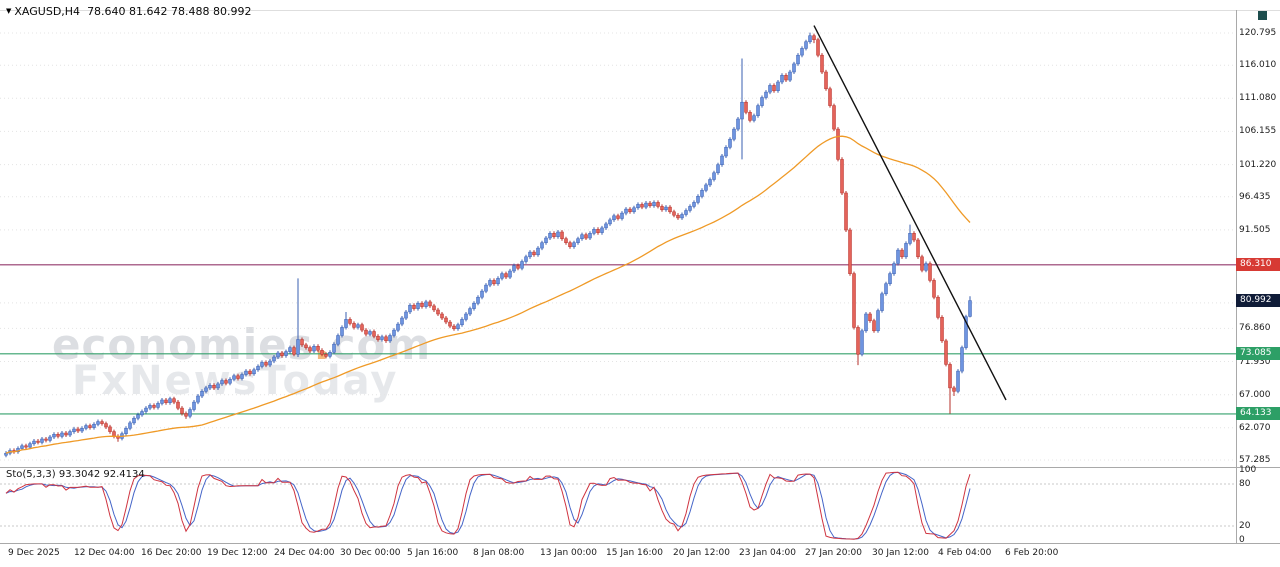 The width and height of the screenshot is (1280, 567). Describe the element at coordinates (634, 553) in the screenshot. I see `time-axis-label: 15 Jan 16:00` at that location.